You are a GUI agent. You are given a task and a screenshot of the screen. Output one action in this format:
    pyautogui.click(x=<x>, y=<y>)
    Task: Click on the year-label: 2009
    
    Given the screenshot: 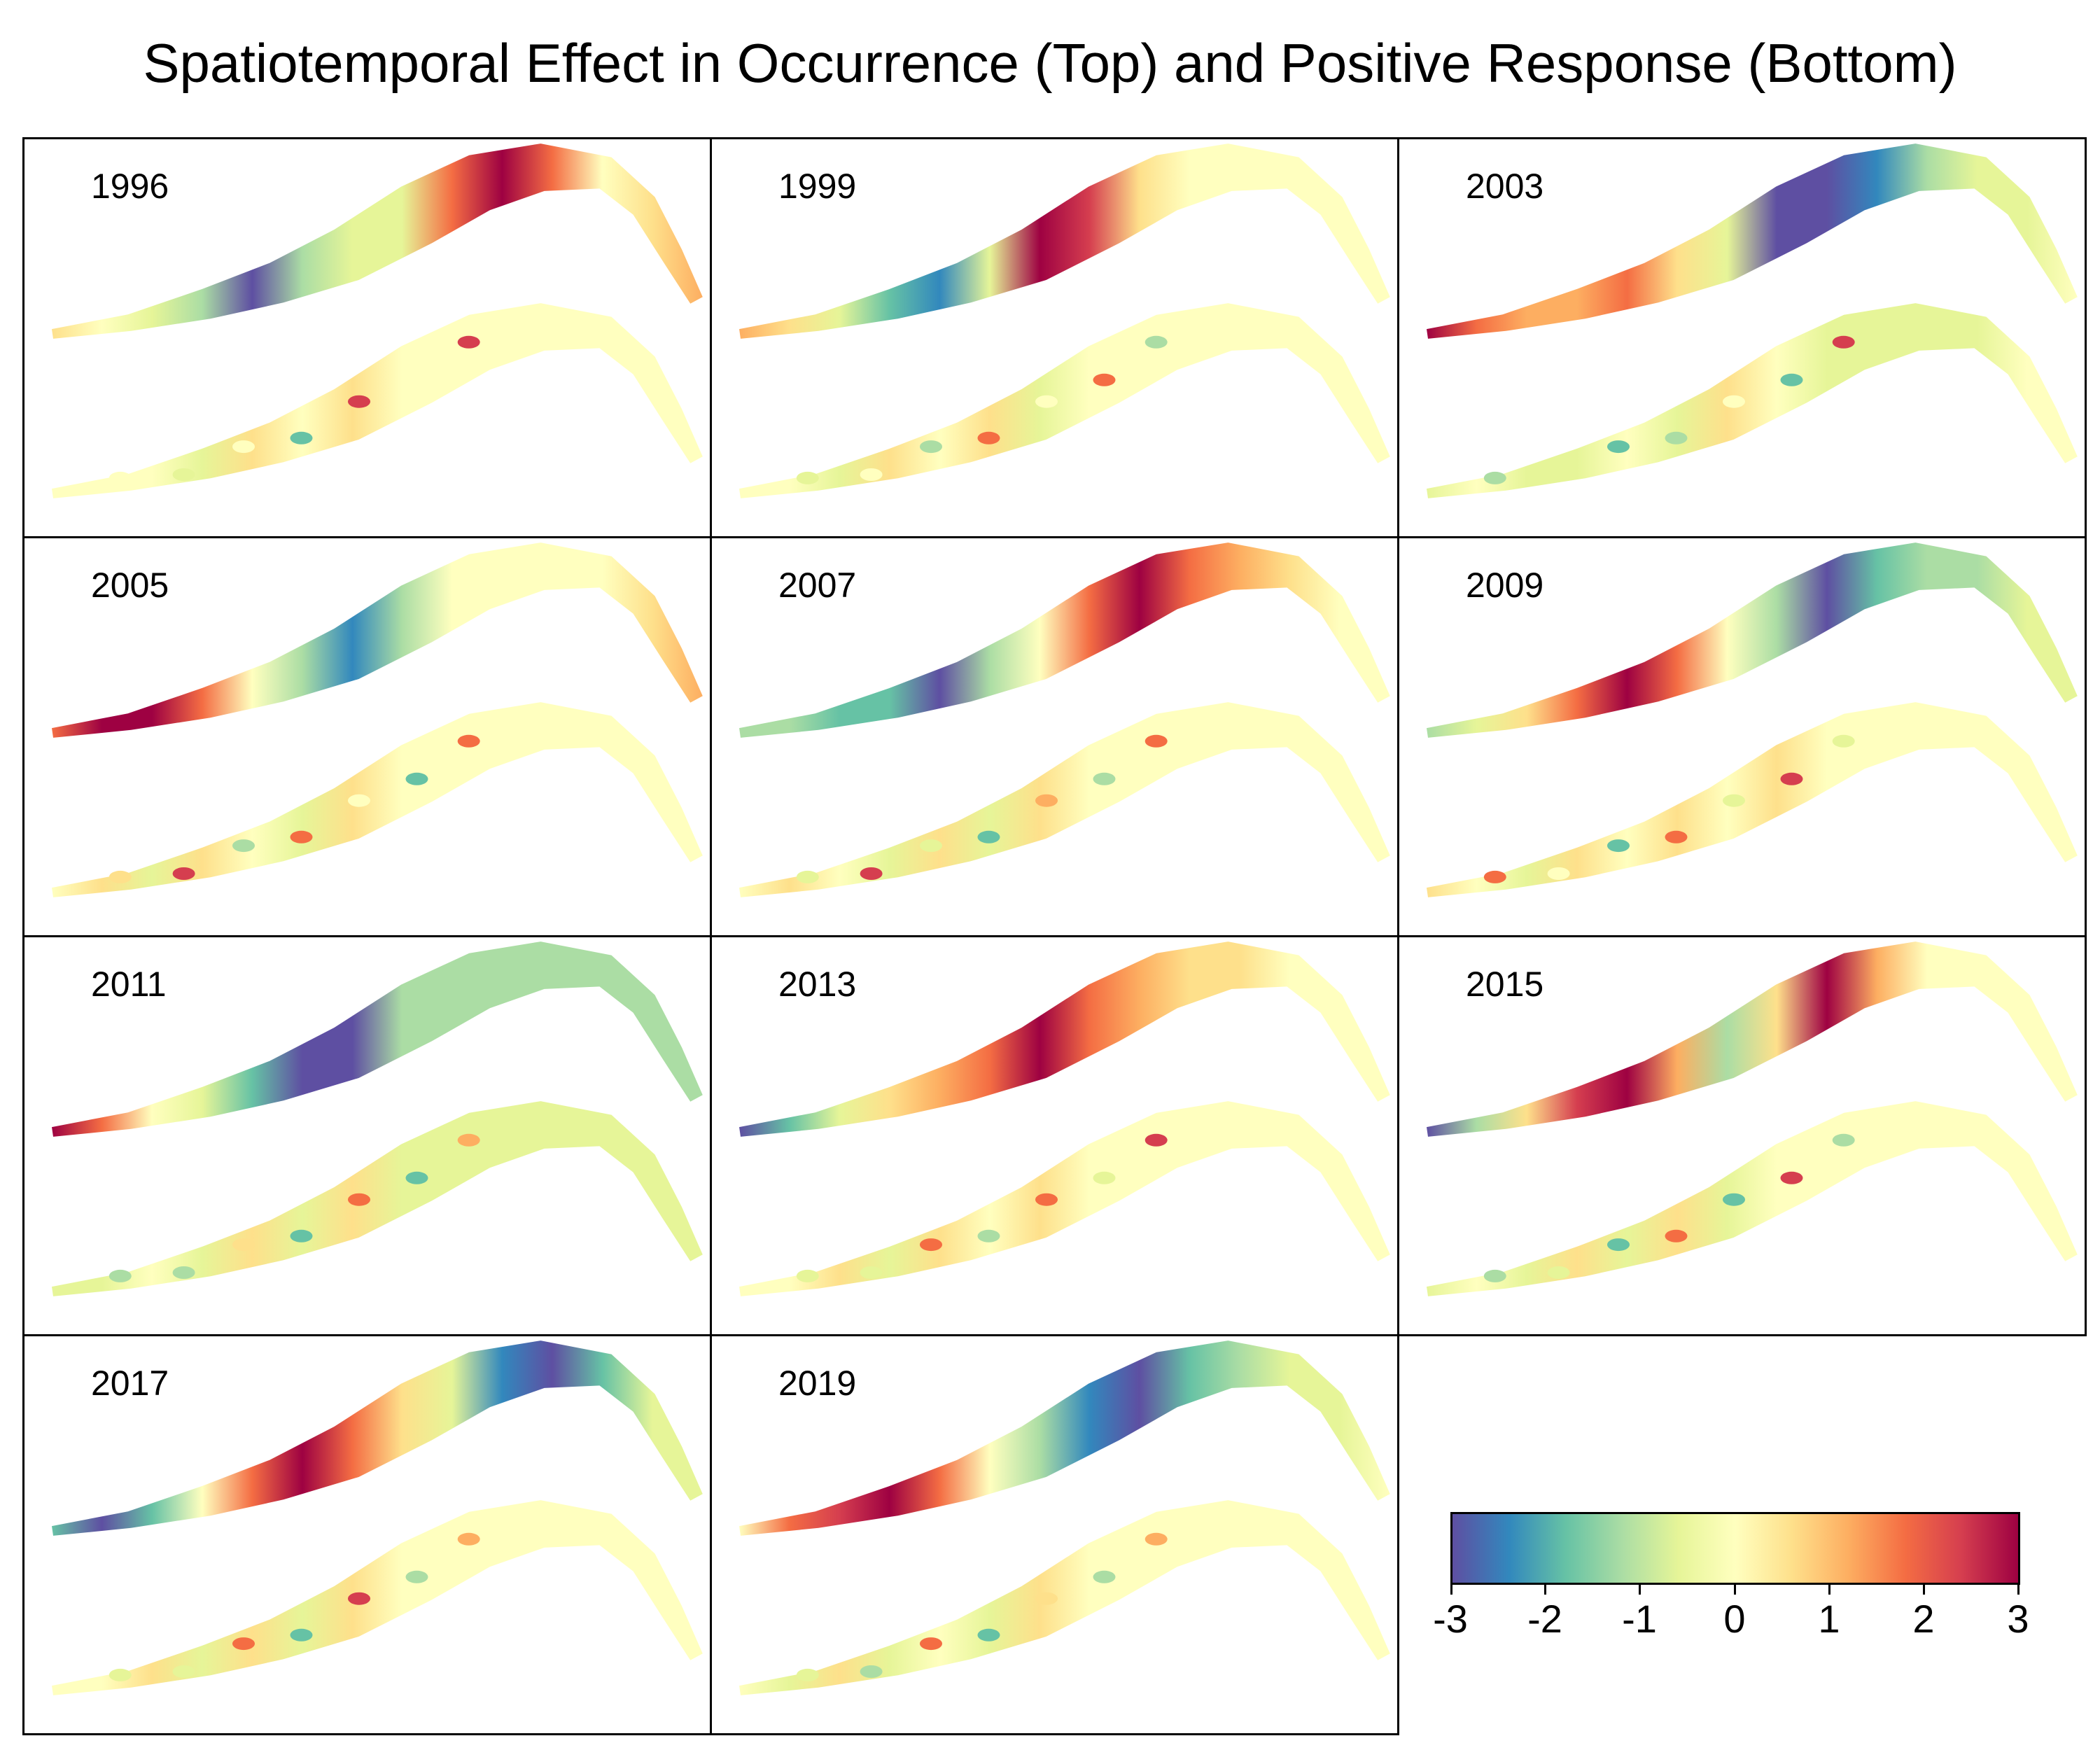 What is the action you would take?
    pyautogui.click(x=1505, y=585)
    